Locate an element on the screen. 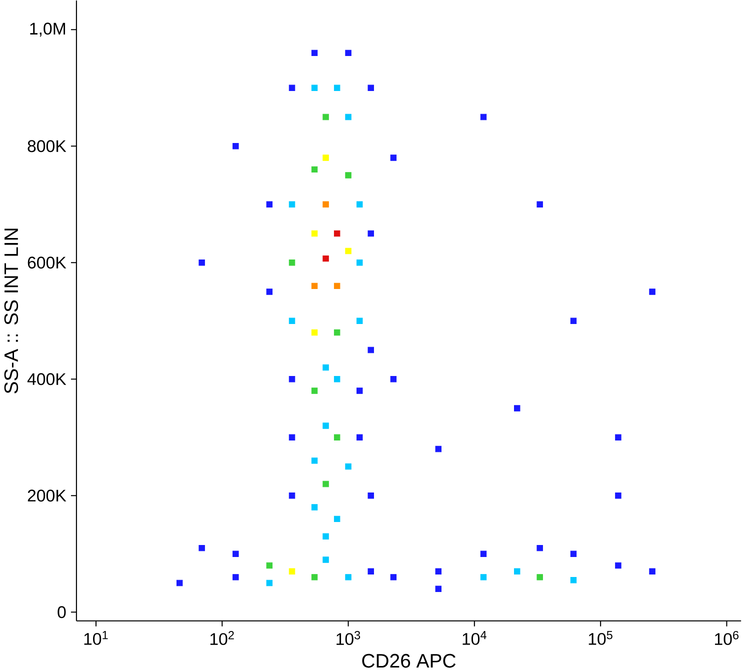 The width and height of the screenshot is (744, 672). x-tick-label: 10$^{4}$ is located at coordinates (474, 637).